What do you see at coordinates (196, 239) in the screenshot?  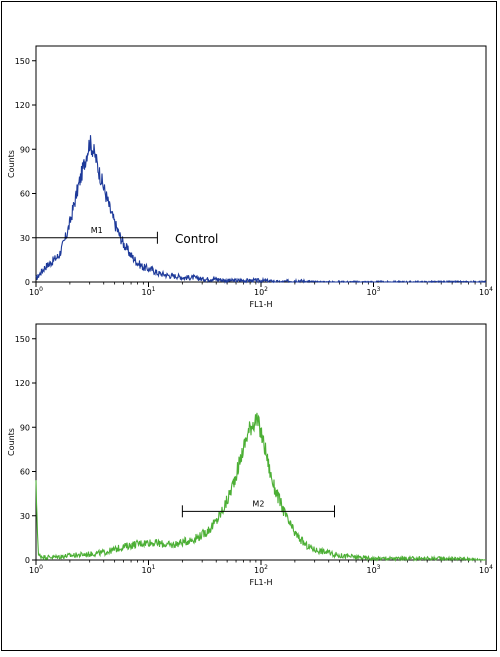 I see `annotation-label: Control` at bounding box center [196, 239].